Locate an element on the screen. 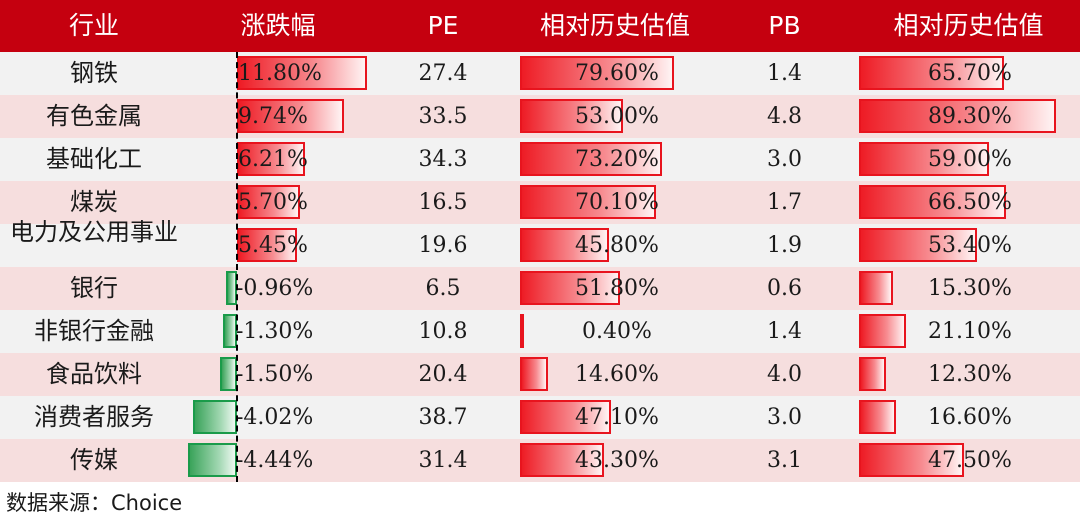 Image resolution: width=1080 pixels, height=531 pixels. pe-value: 19.6 is located at coordinates (443, 245).